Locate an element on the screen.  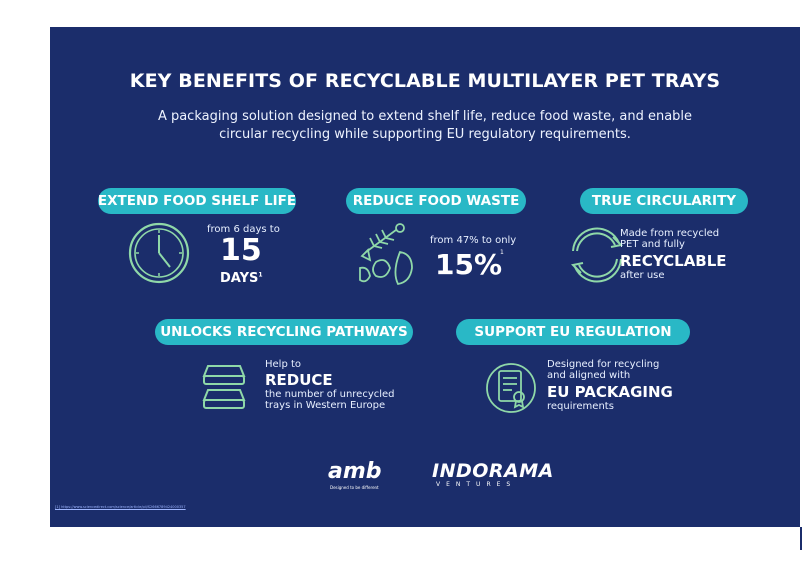
clock-icon is located at coordinates (159, 253).